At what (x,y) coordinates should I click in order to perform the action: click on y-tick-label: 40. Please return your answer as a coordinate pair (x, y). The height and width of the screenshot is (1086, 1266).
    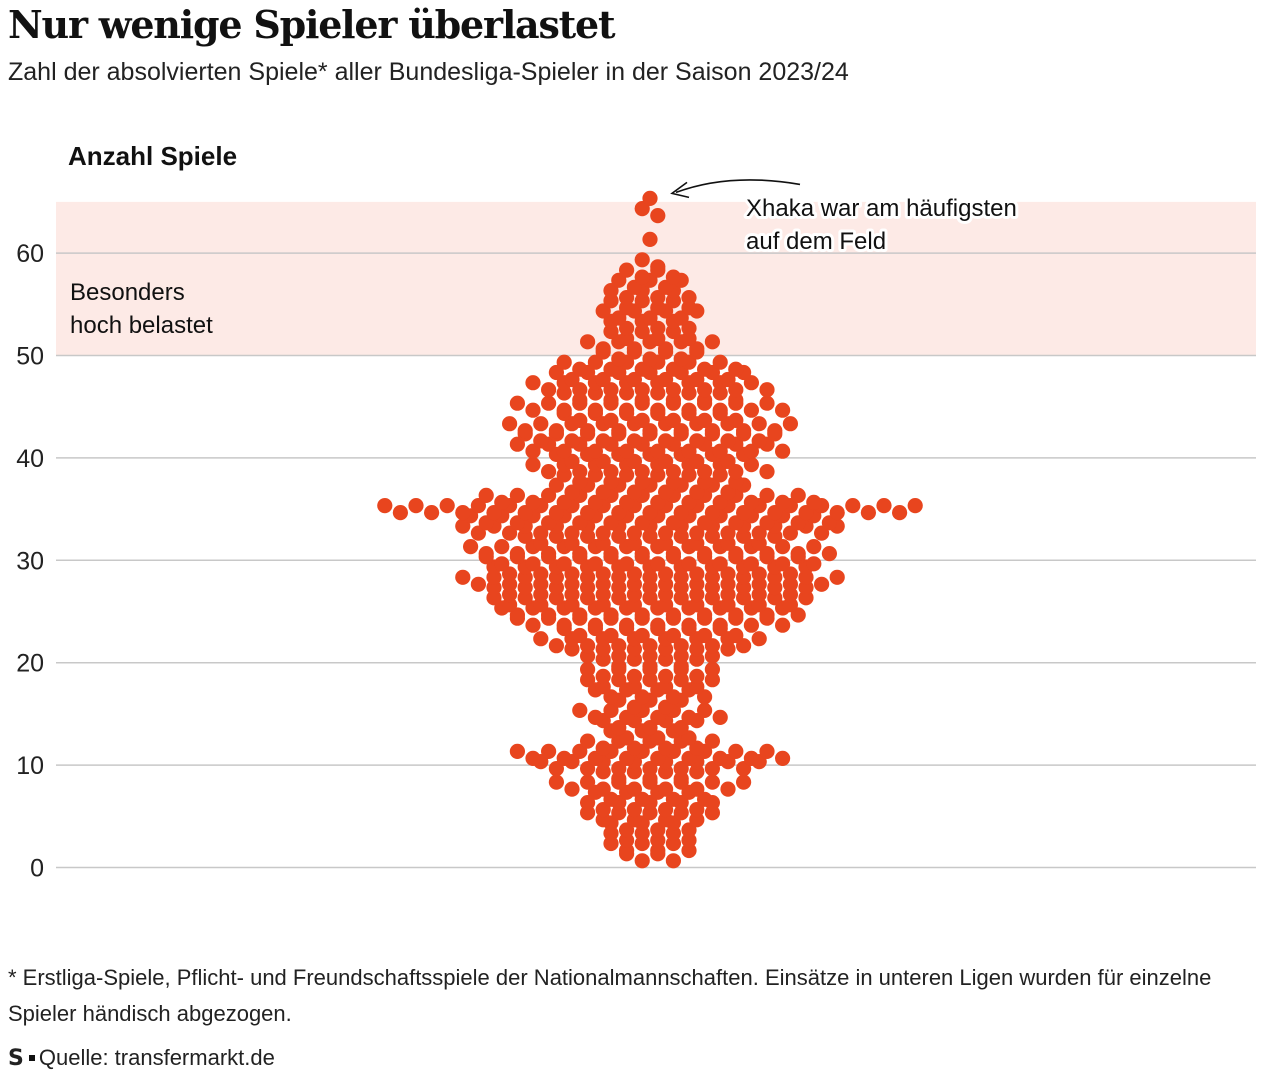
    Looking at the image, I should click on (30, 459).